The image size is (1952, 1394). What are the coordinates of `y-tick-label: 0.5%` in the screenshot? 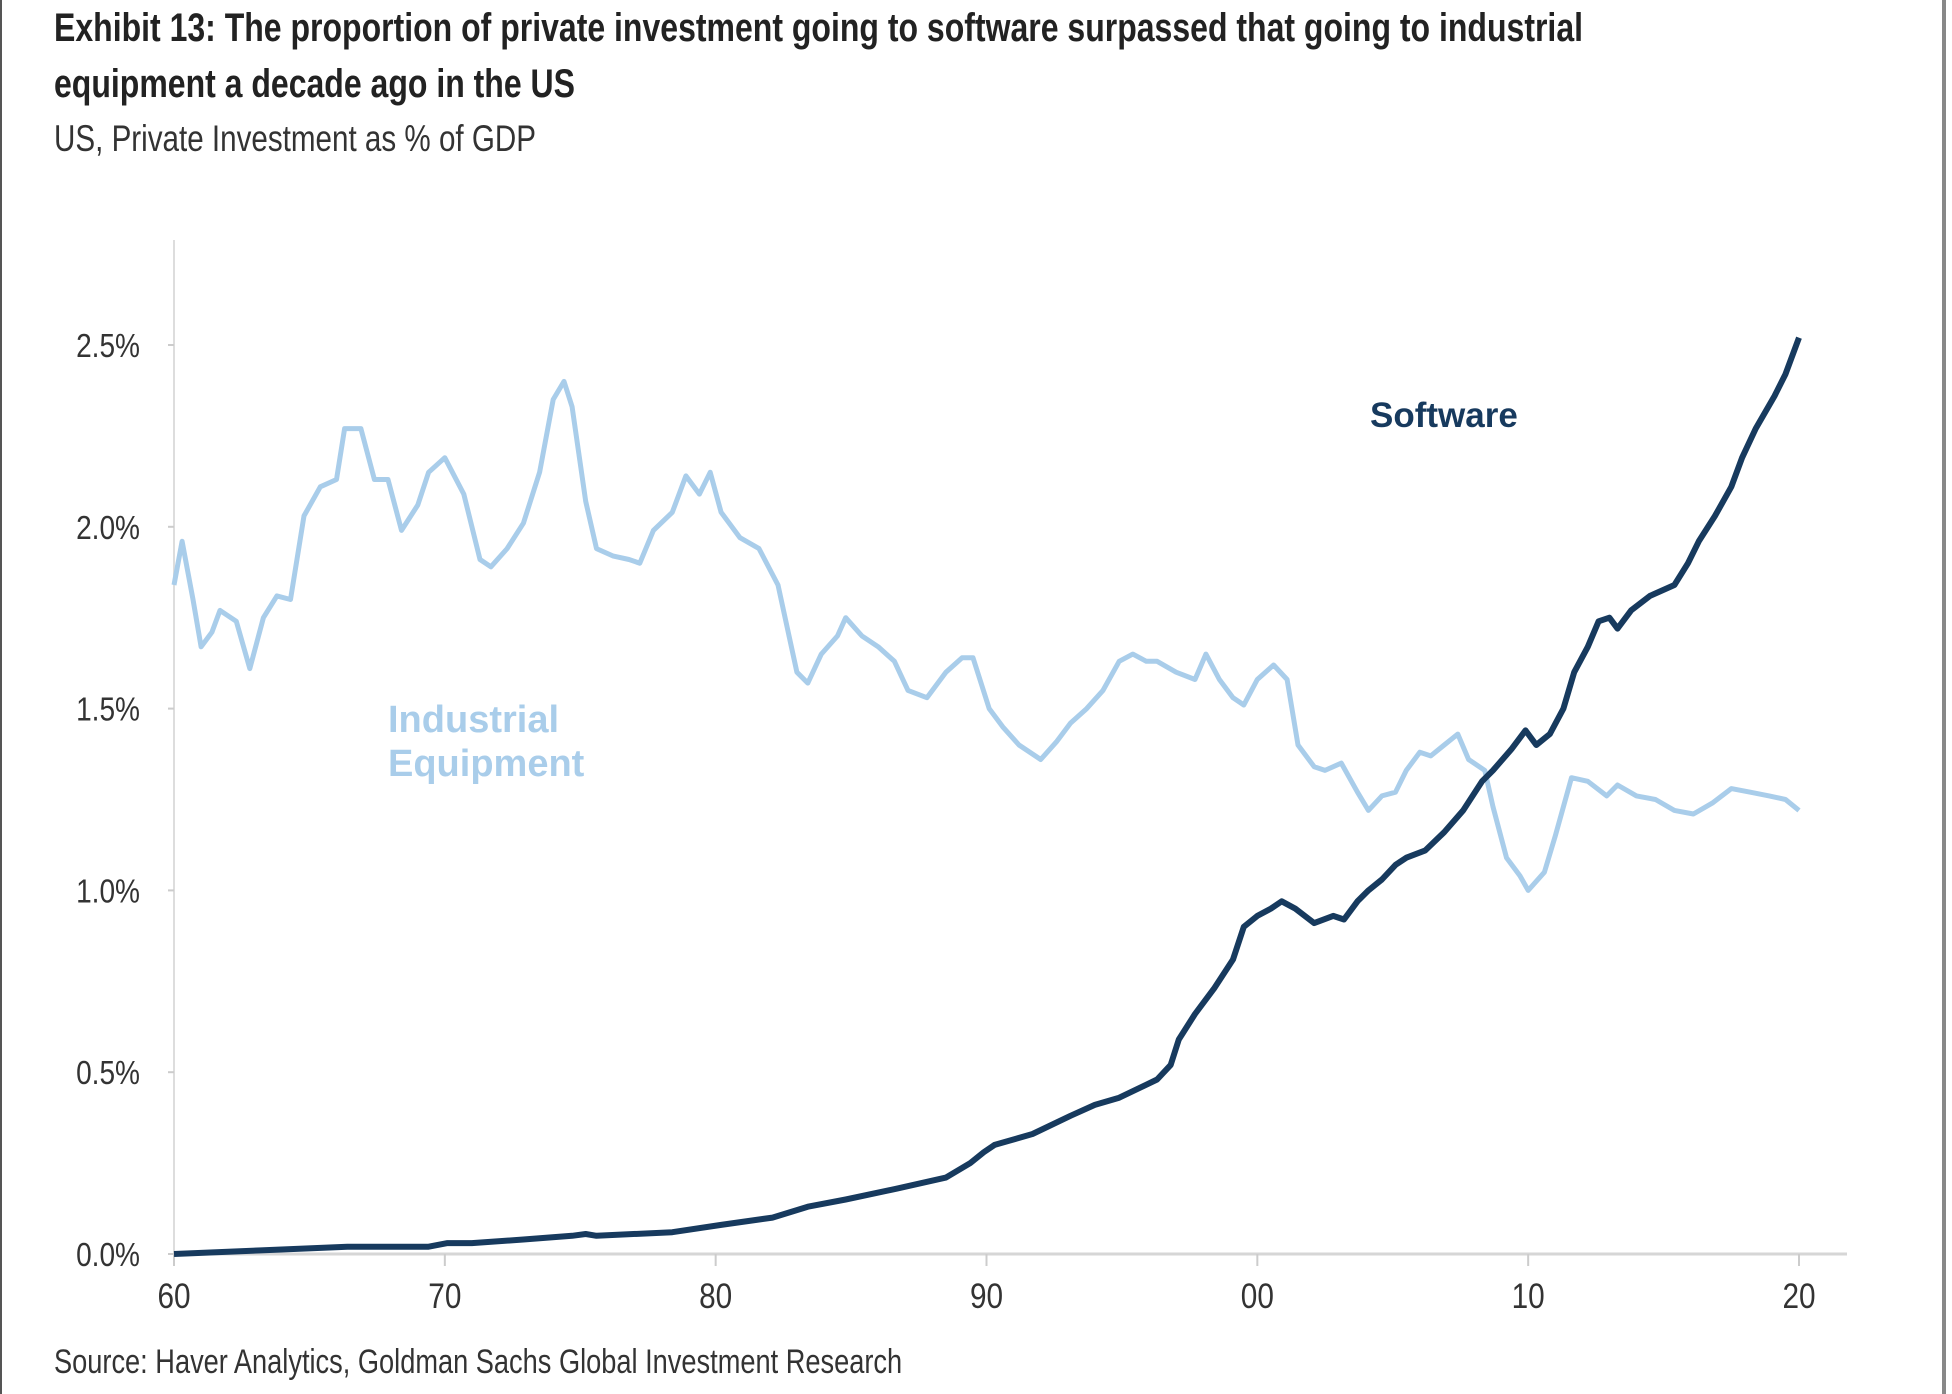 It's located at (108, 1073).